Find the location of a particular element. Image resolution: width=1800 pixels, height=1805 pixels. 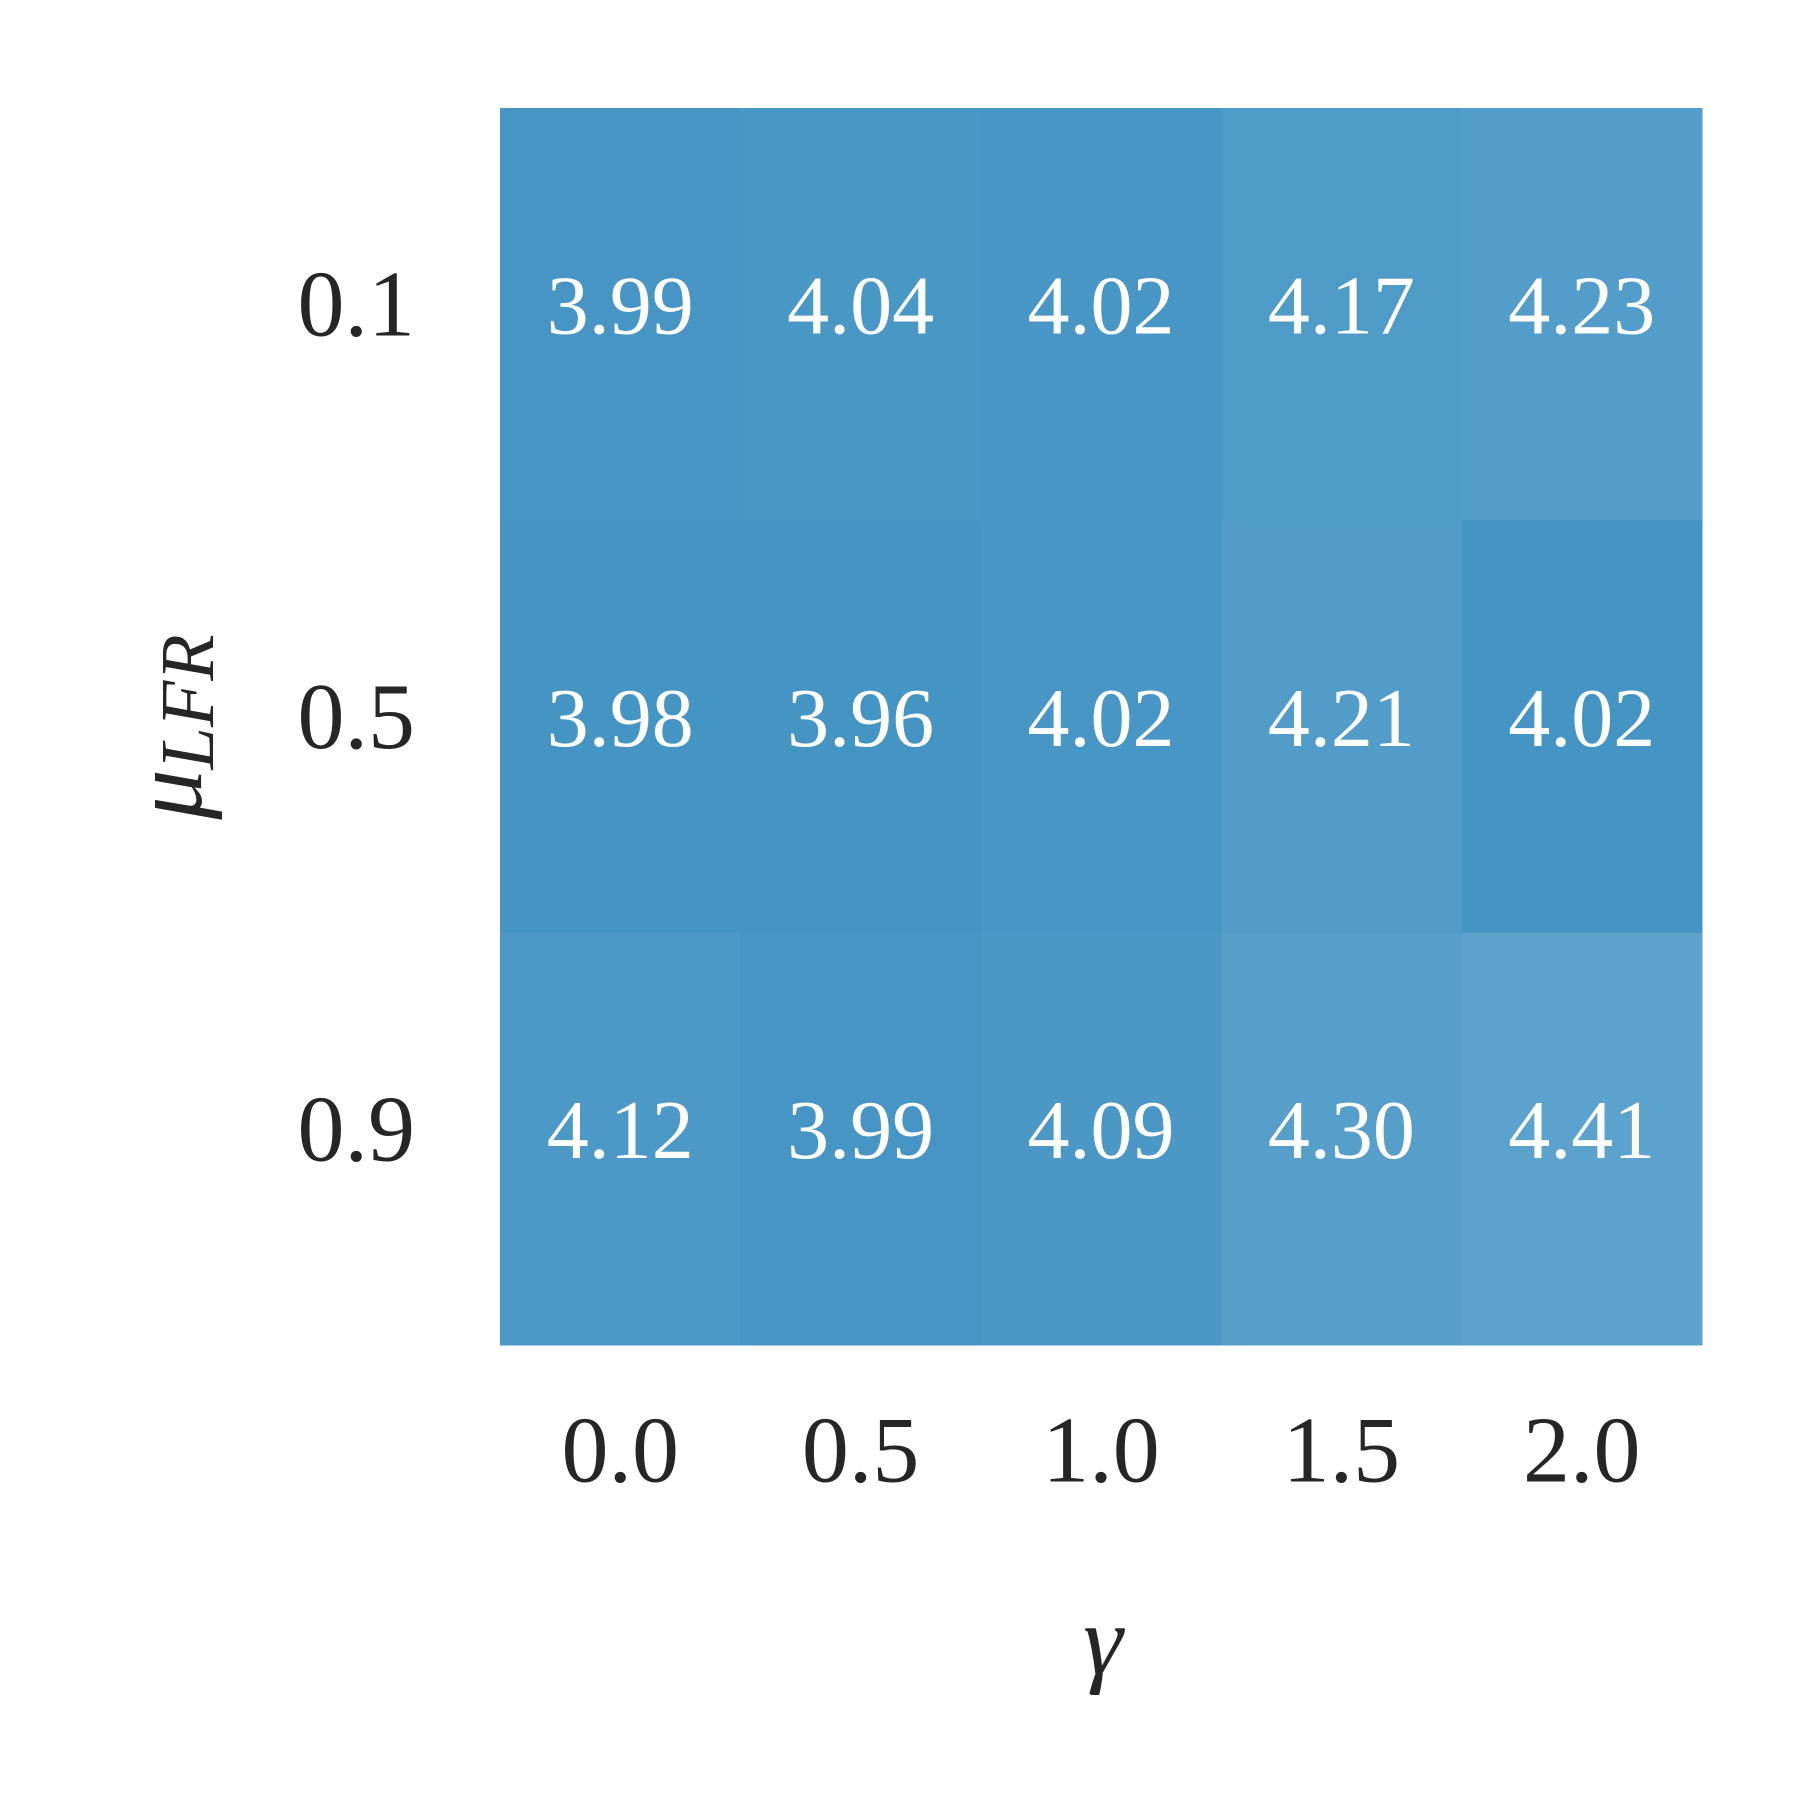

x-tick-label: 1.5 is located at coordinates (1342, 1451).